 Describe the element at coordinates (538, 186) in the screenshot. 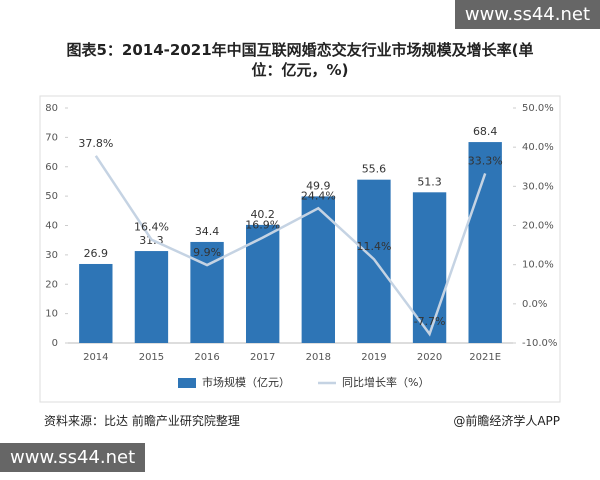

I see `y2-tick-label: 30.0%` at that location.